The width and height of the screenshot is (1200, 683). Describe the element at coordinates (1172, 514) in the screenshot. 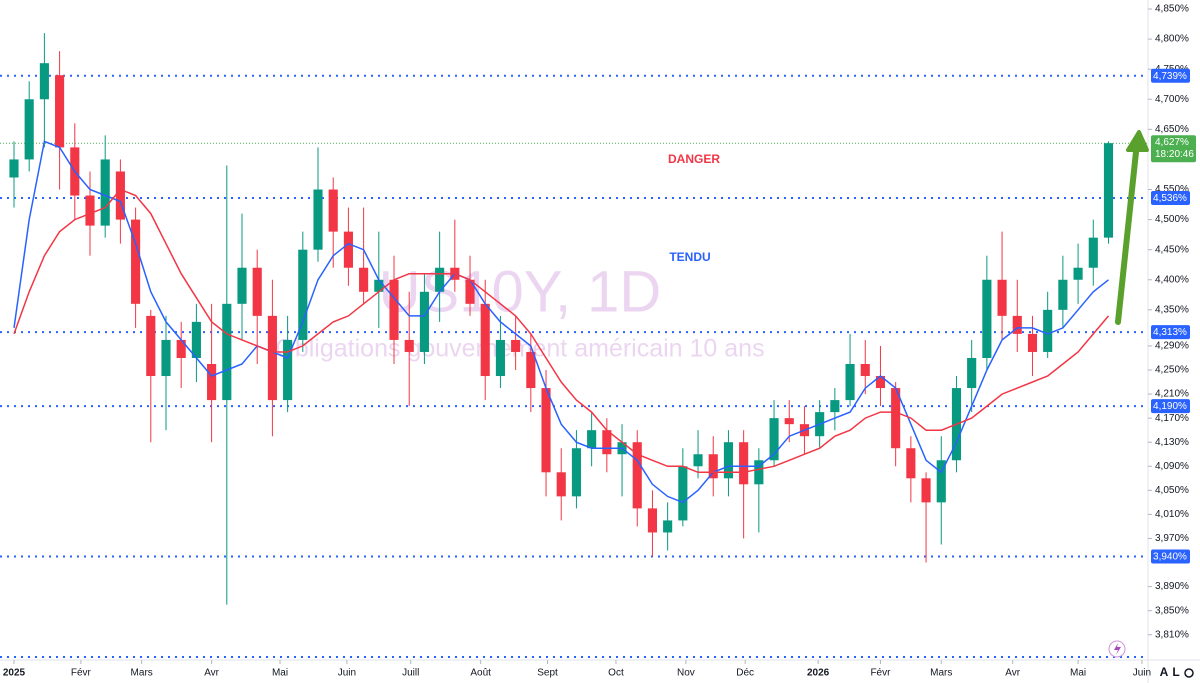

I see `y-tick-label: 4,010%` at that location.